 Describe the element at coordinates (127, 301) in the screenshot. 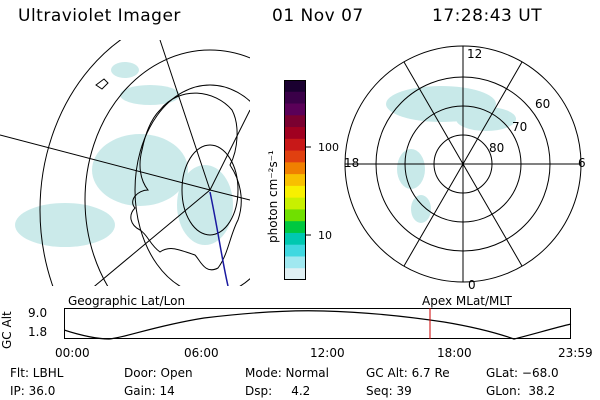

I see `geographic-label: Geographic Lat/Lon` at that location.